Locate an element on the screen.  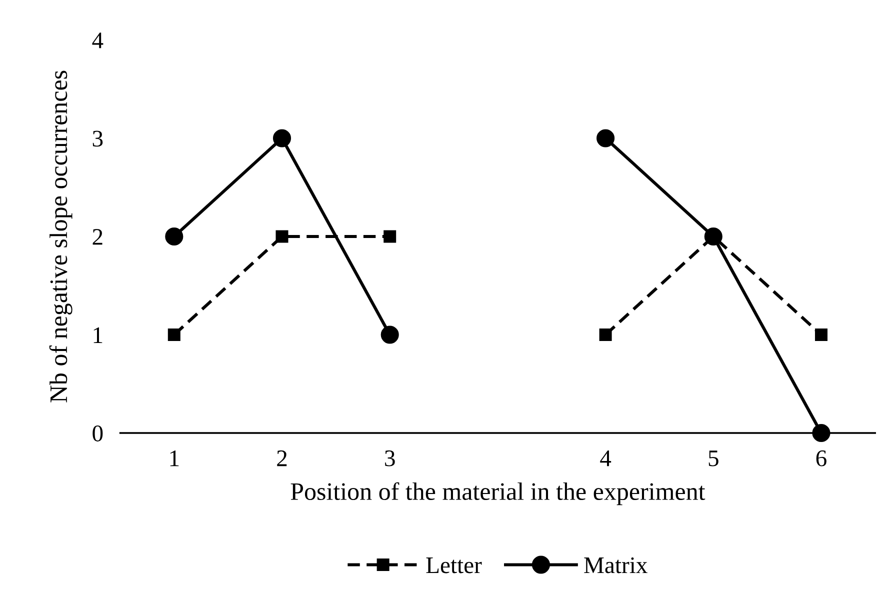
legend-label: Letter is located at coordinates (454, 566).